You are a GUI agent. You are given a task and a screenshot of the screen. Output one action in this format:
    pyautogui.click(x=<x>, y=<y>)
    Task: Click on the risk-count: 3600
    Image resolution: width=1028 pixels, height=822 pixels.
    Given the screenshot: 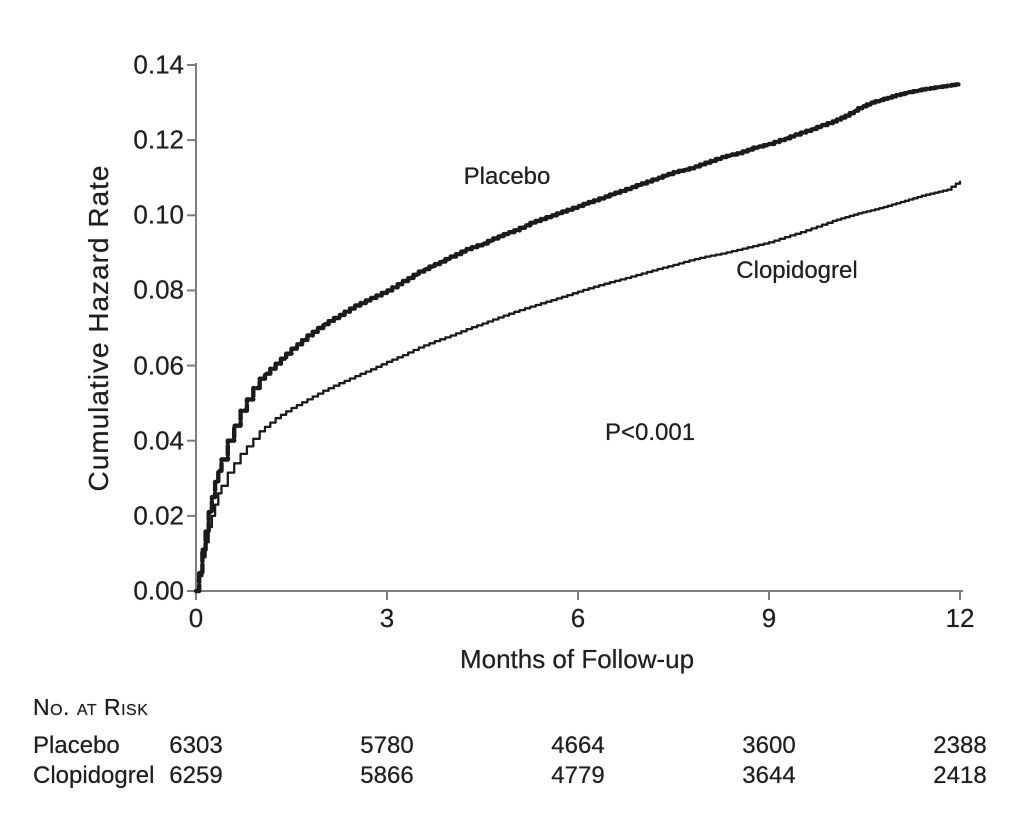 What is the action you would take?
    pyautogui.click(x=769, y=745)
    